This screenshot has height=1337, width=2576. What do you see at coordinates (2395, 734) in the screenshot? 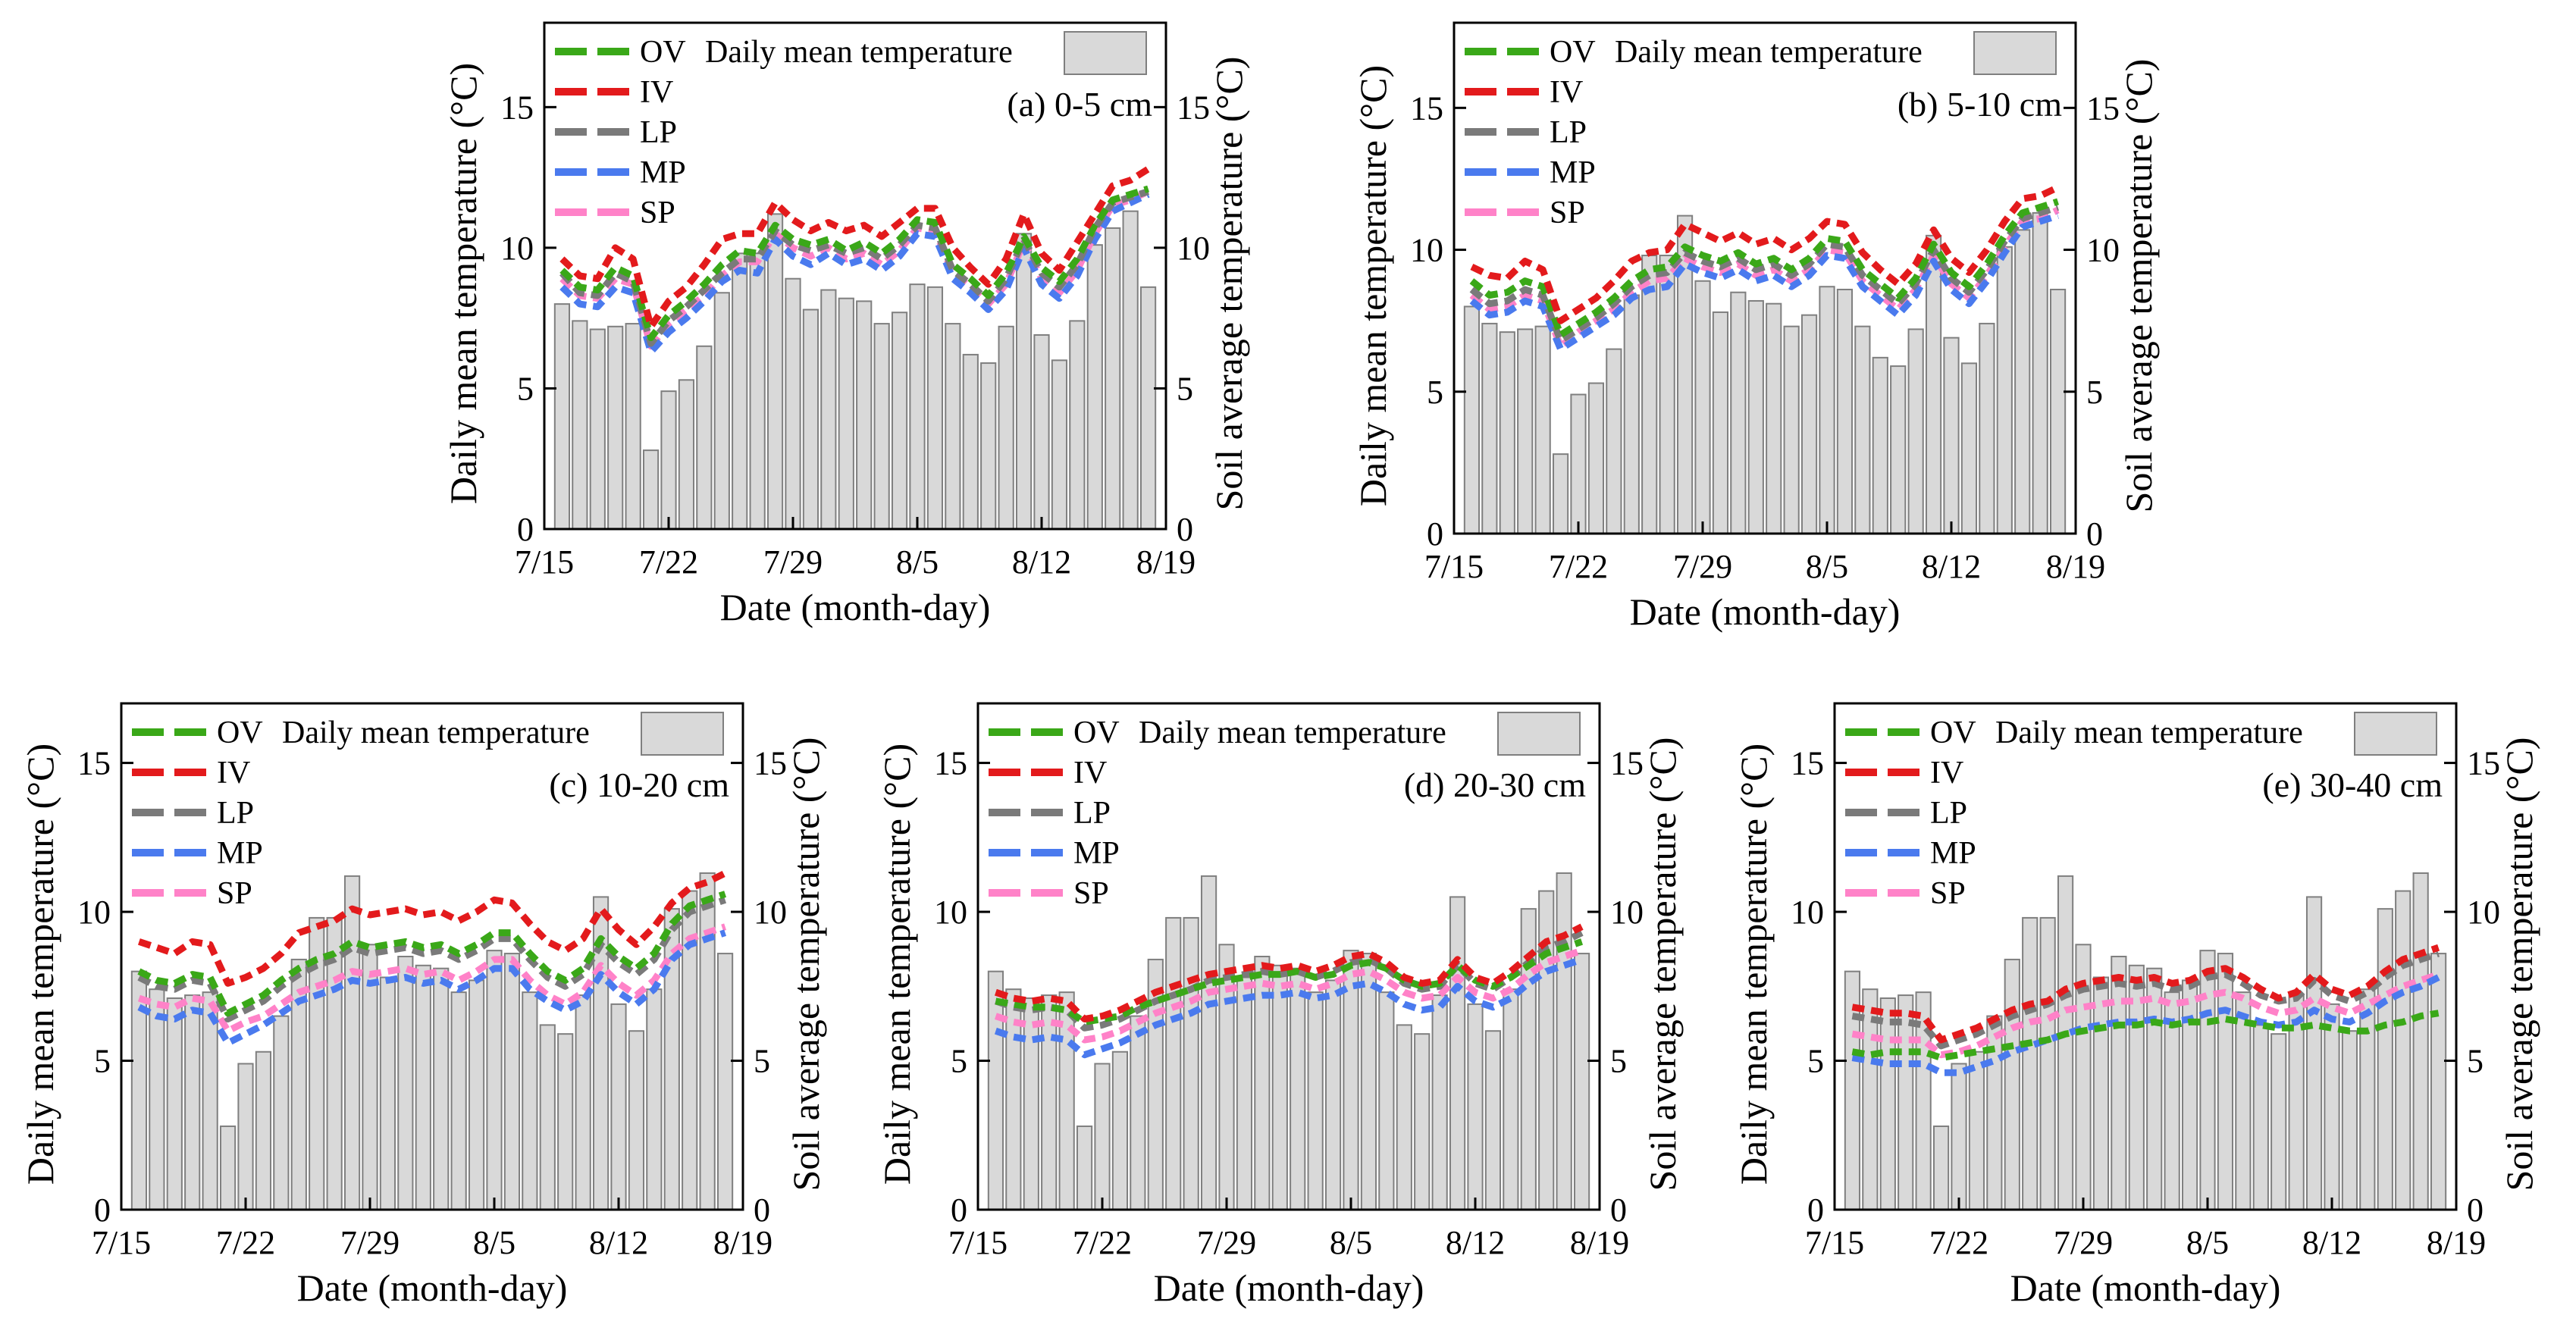
I see `legend-swatch-bar` at bounding box center [2395, 734].